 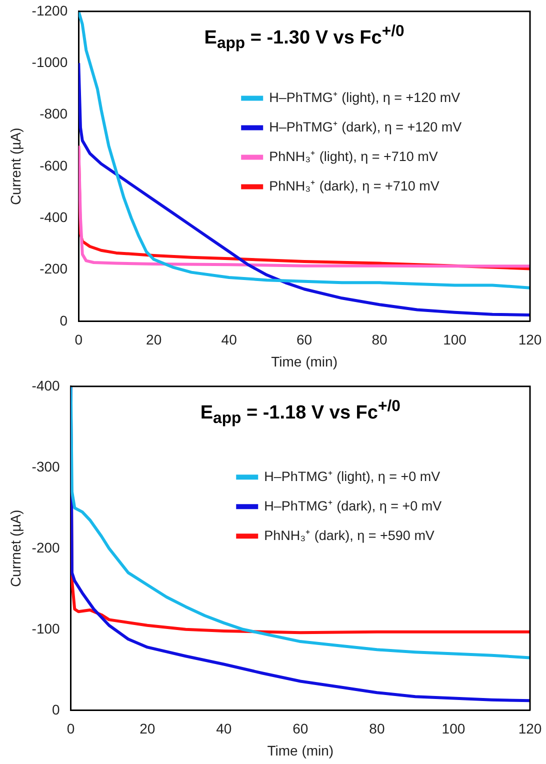 What do you see at coordinates (354, 186) in the screenshot?
I see `legend-label: PhNH₃⁺ (dark), η = +710 mV` at bounding box center [354, 186].